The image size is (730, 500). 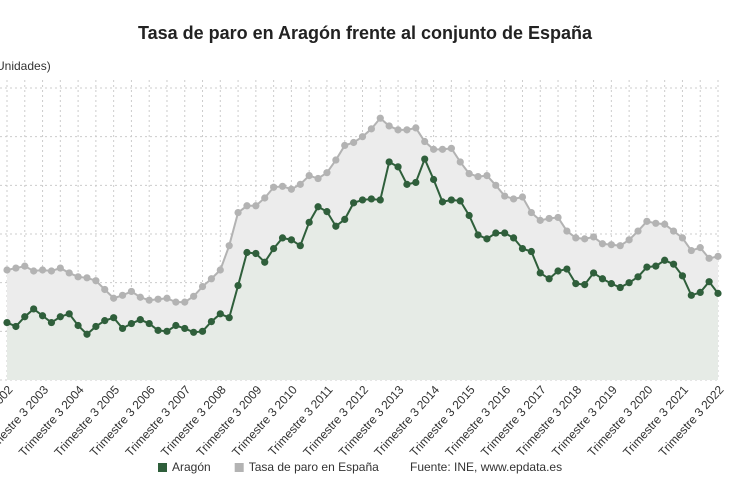 What do you see at coordinates (691, 421) in the screenshot?
I see `x-tick-label: Trimestre 3 2022` at bounding box center [691, 421].